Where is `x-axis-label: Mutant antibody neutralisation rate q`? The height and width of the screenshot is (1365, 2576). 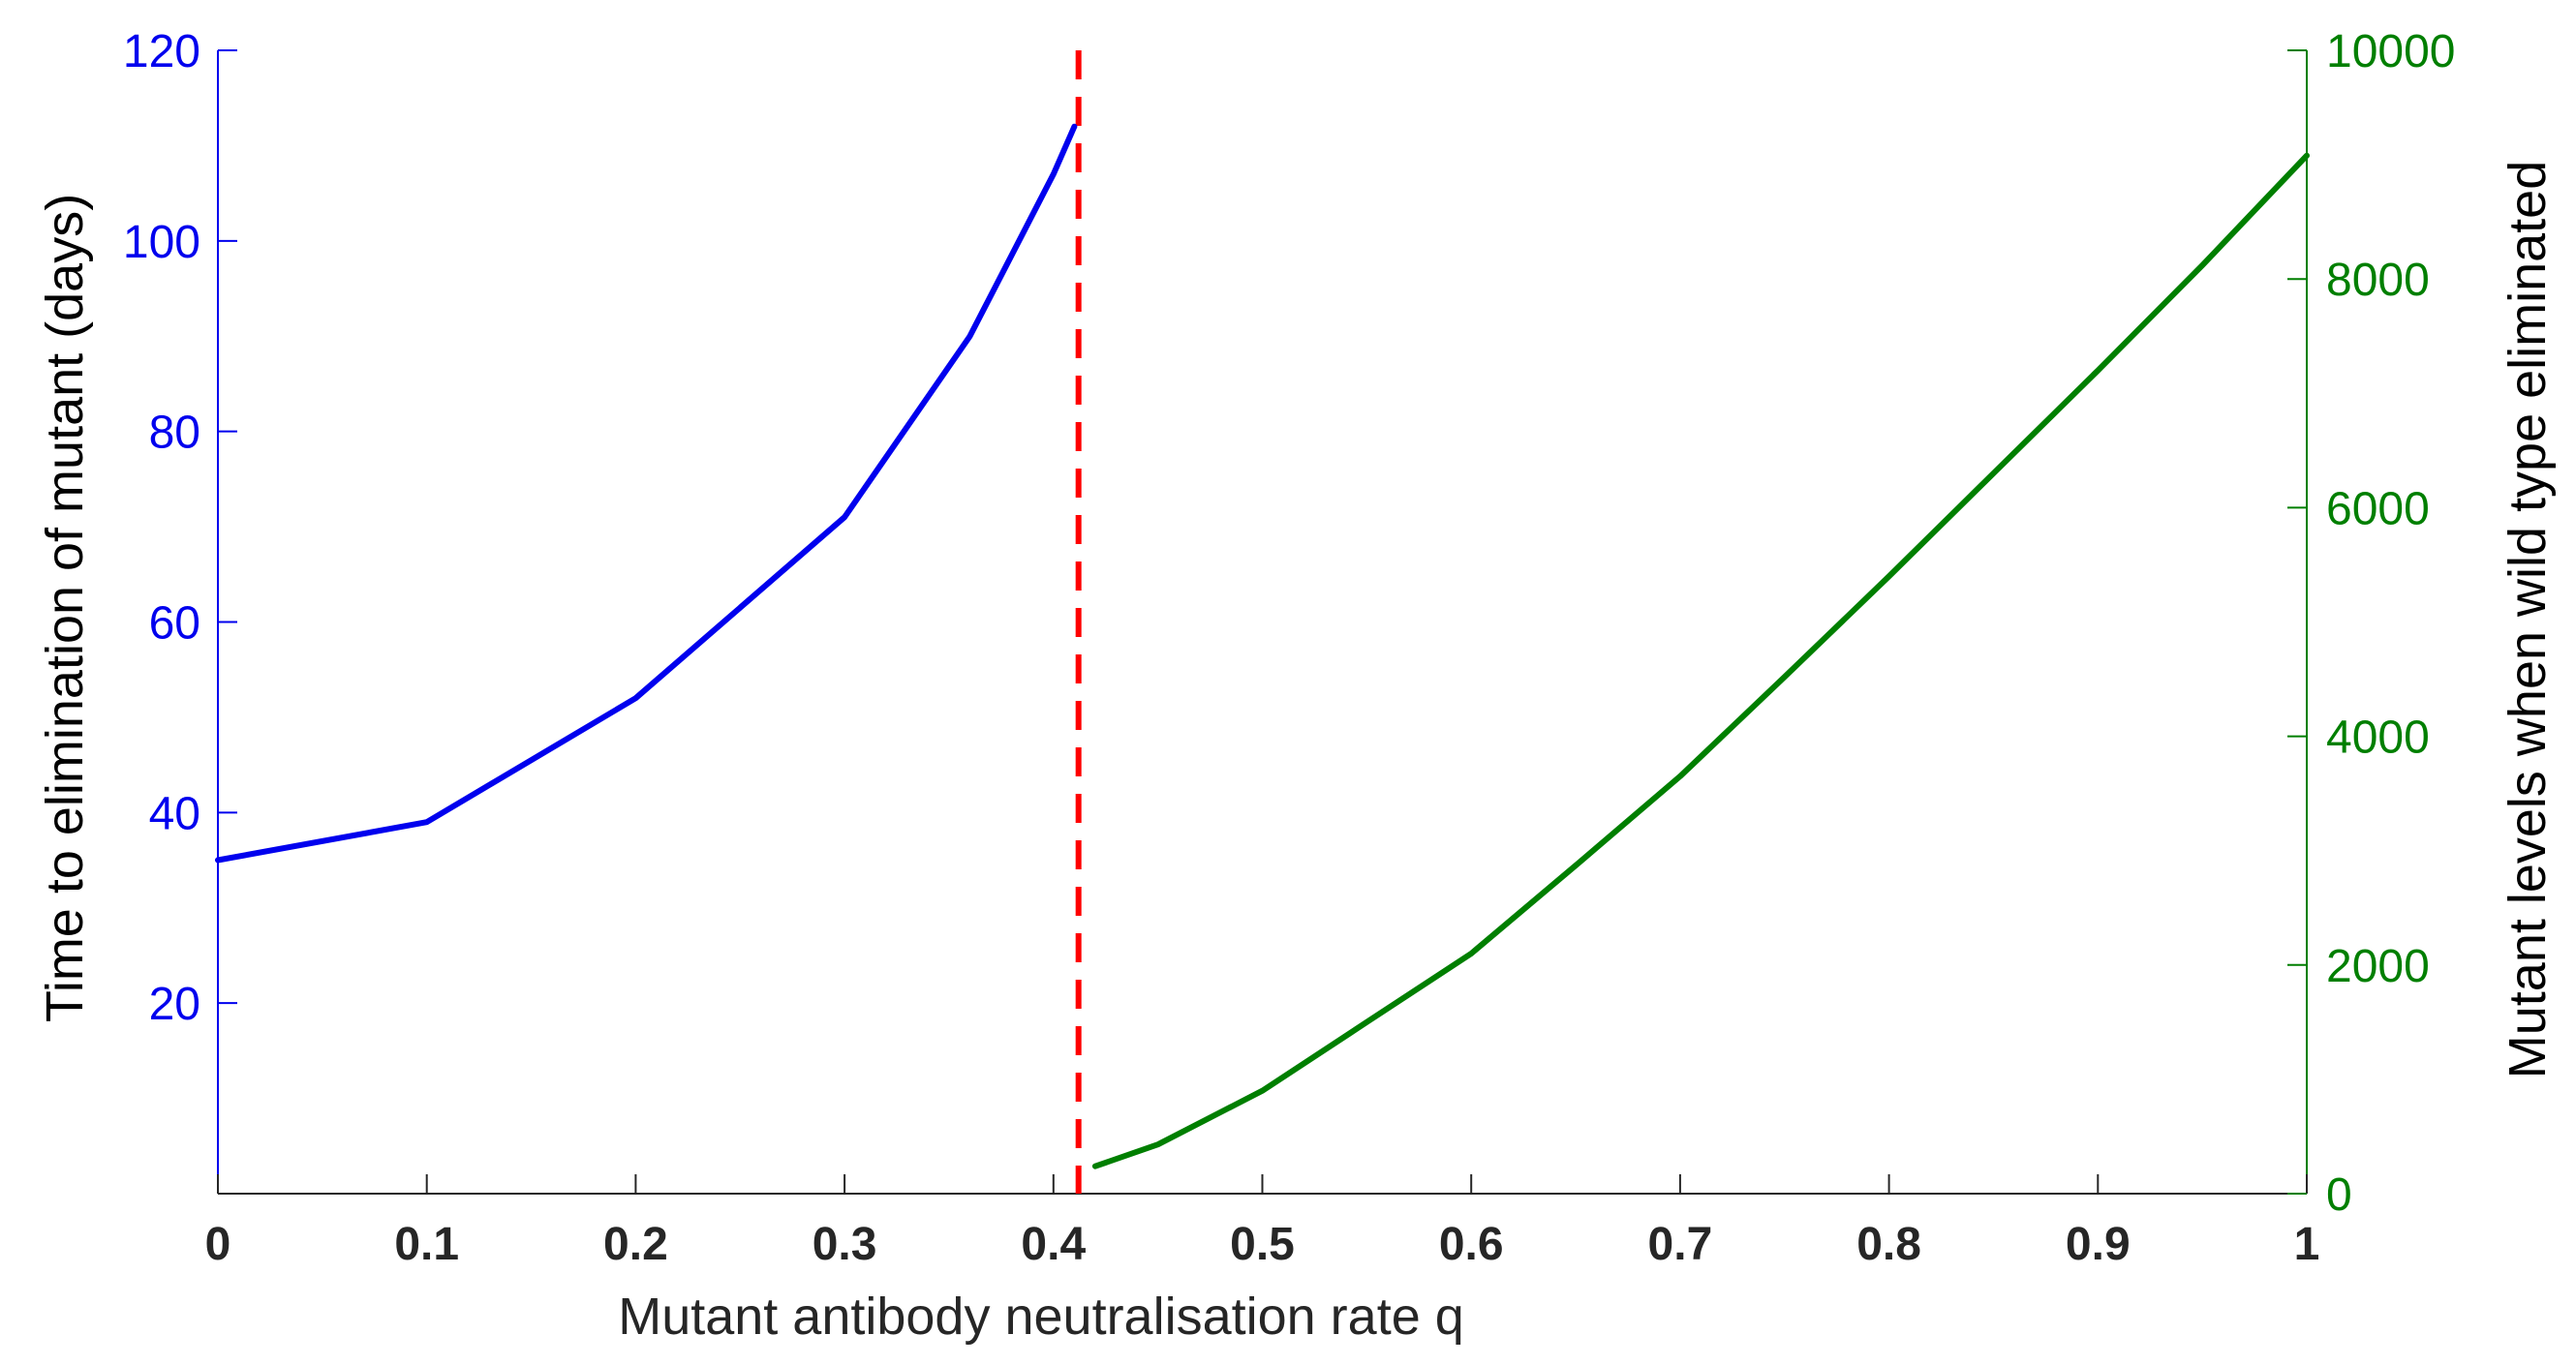 x-axis-label: Mutant antibody neutralisation rate q is located at coordinates (1041, 1317).